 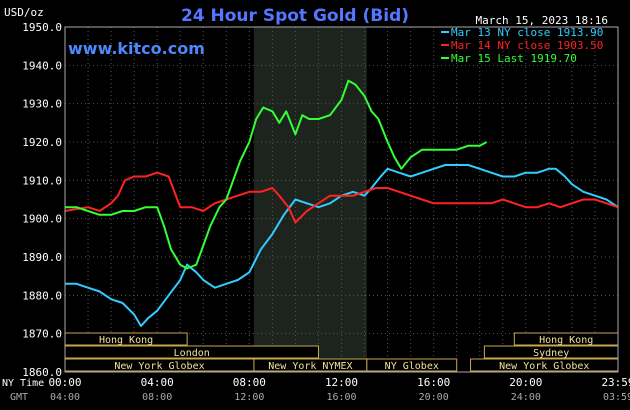 What do you see at coordinates (192, 353) in the screenshot?
I see `session-label: London` at bounding box center [192, 353].